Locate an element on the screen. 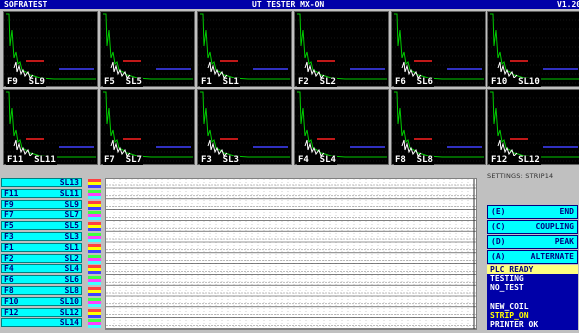 The width and height of the screenshot is (579, 333). channel-sl-label: SL11 is located at coordinates (69, 193).